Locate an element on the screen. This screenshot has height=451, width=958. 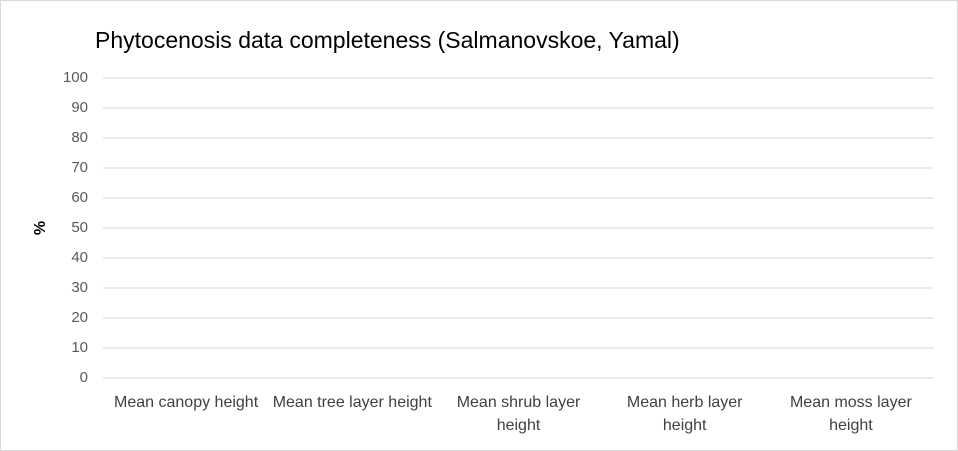
y-tick-label: 20 is located at coordinates (79, 317).